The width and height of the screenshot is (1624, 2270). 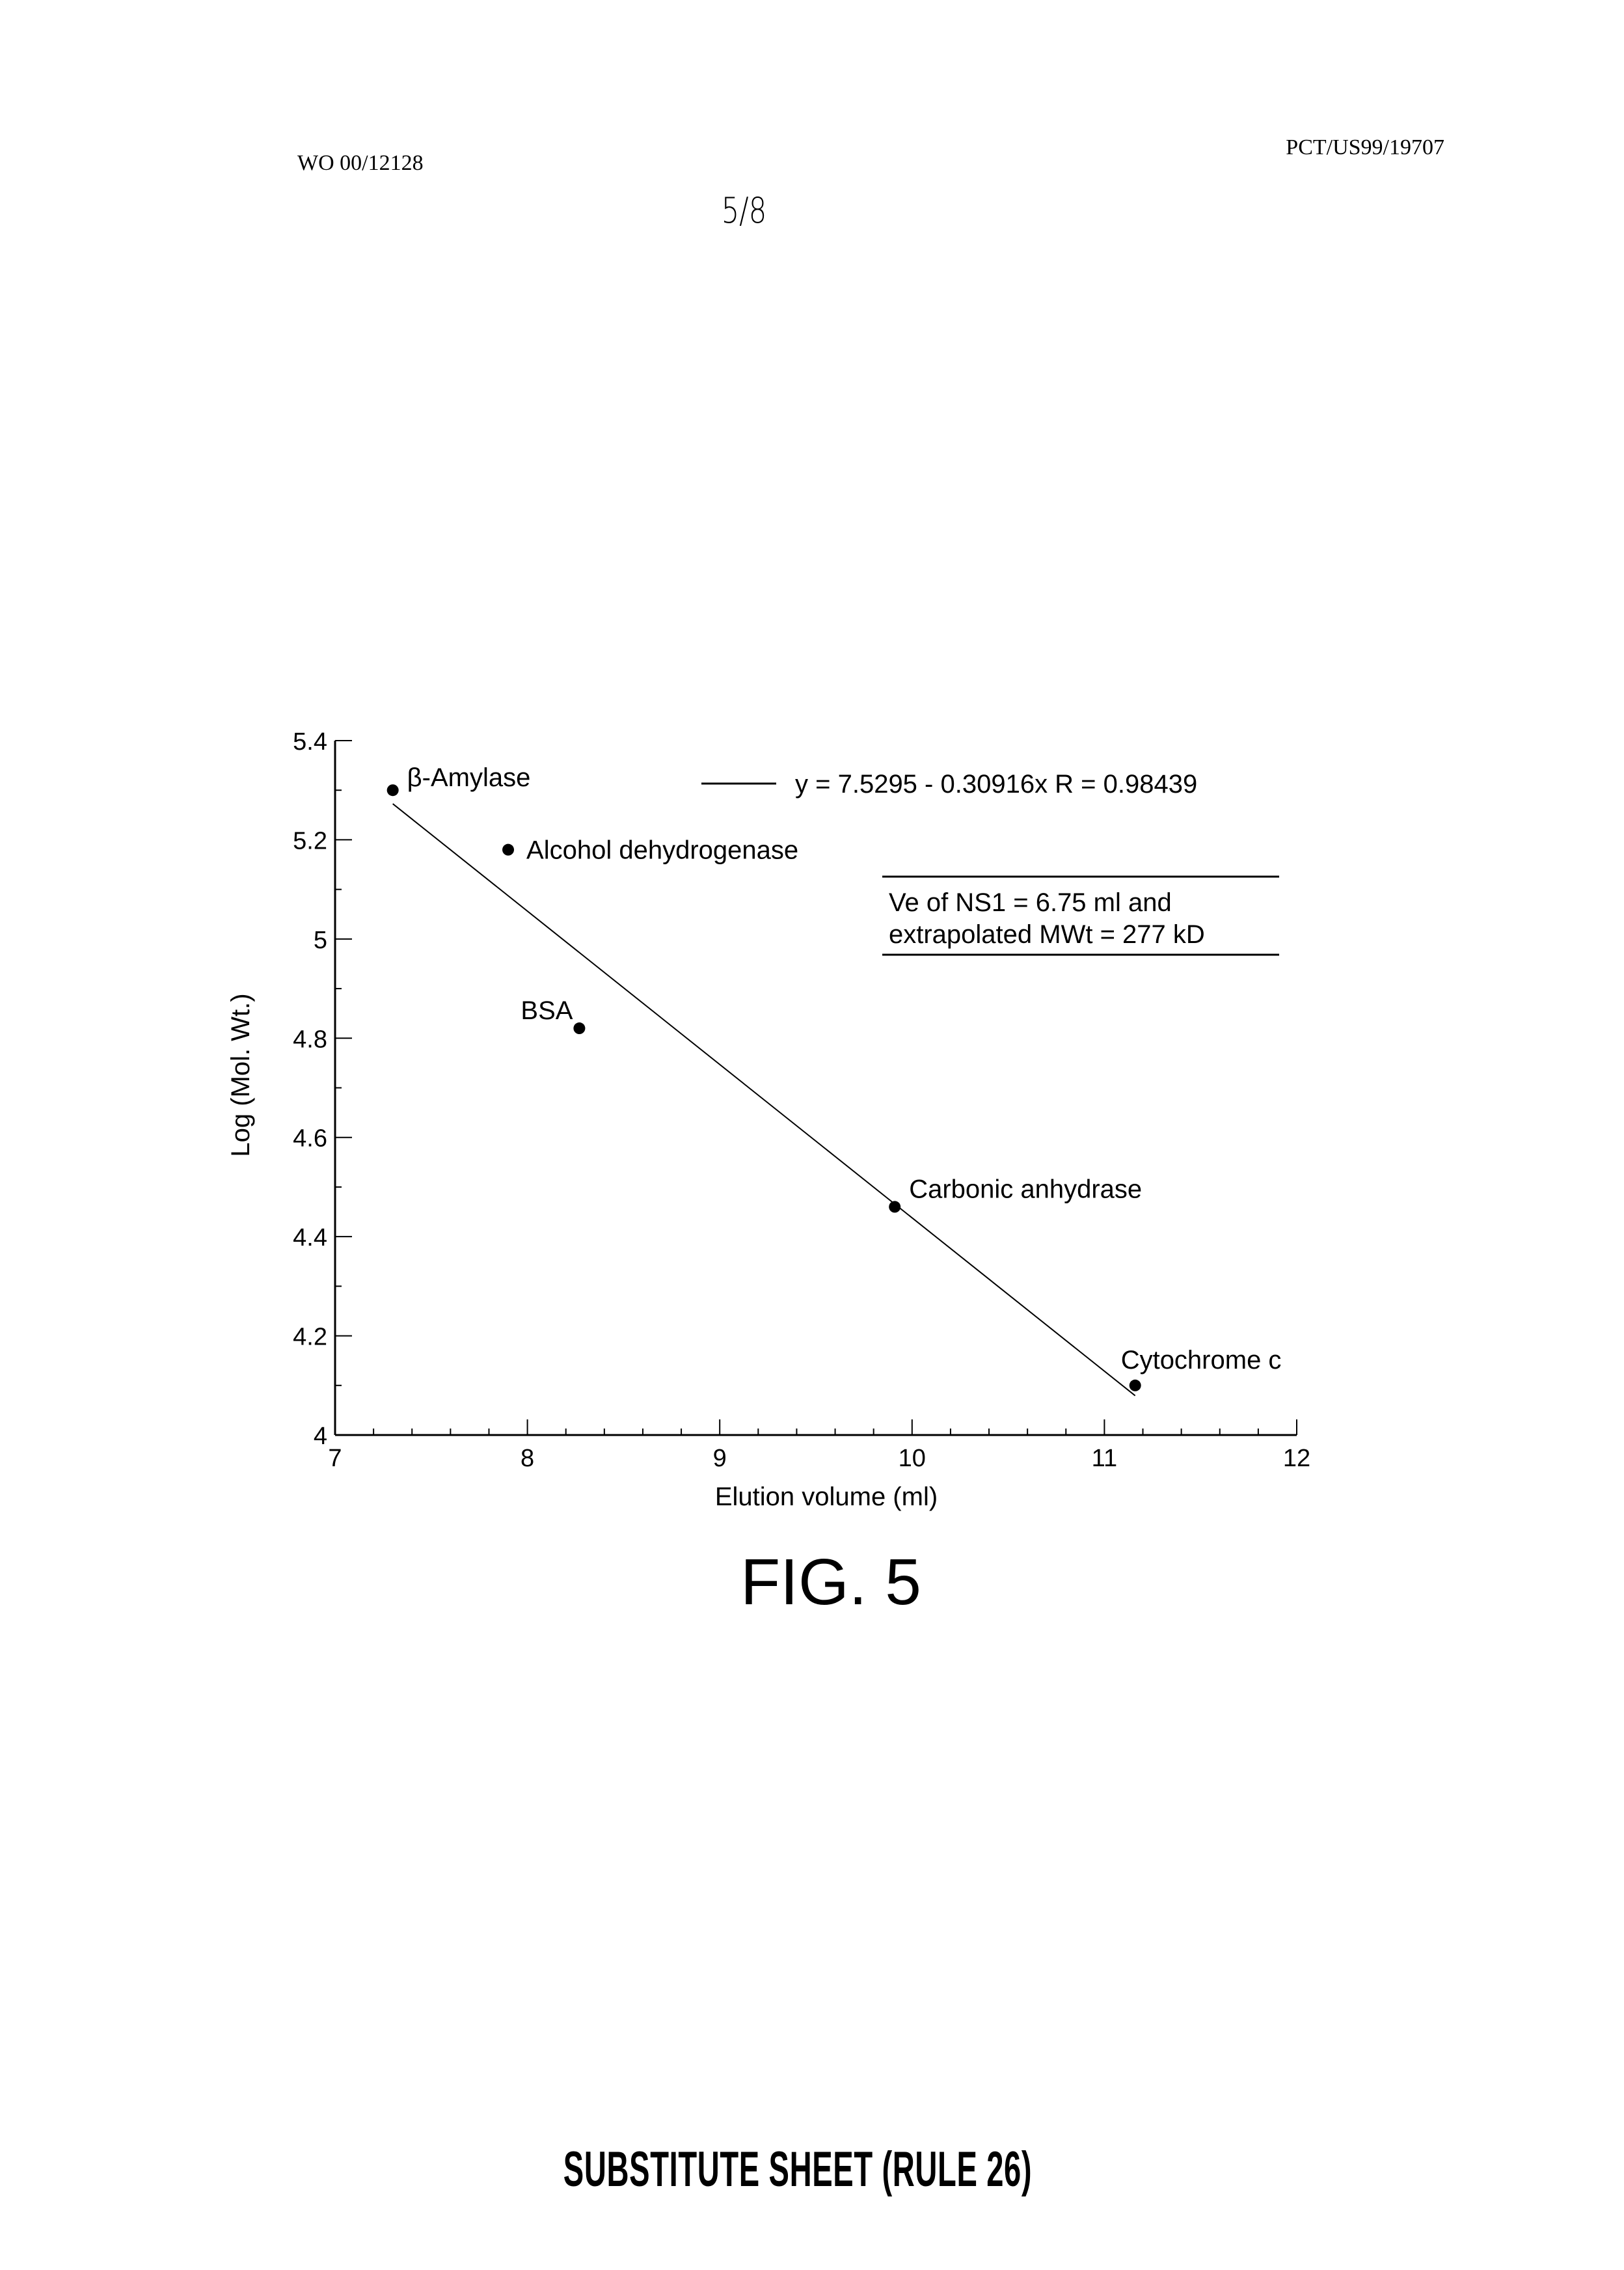 I want to click on x-axis-label: Elution volume (ml), so click(x=826, y=1497).